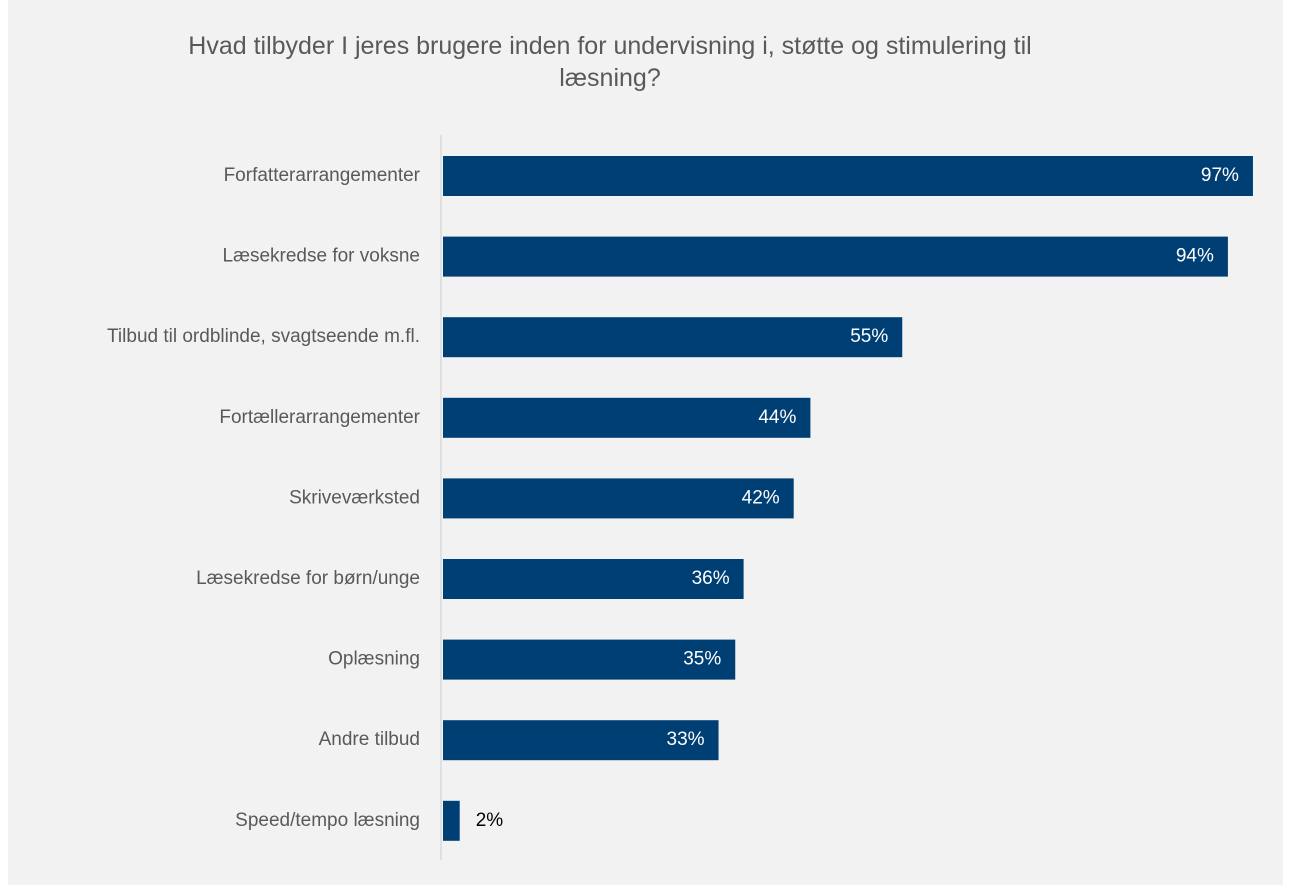 The image size is (1291, 889). Describe the element at coordinates (369, 739) in the screenshot. I see `category-label: Andre tilbud` at that location.